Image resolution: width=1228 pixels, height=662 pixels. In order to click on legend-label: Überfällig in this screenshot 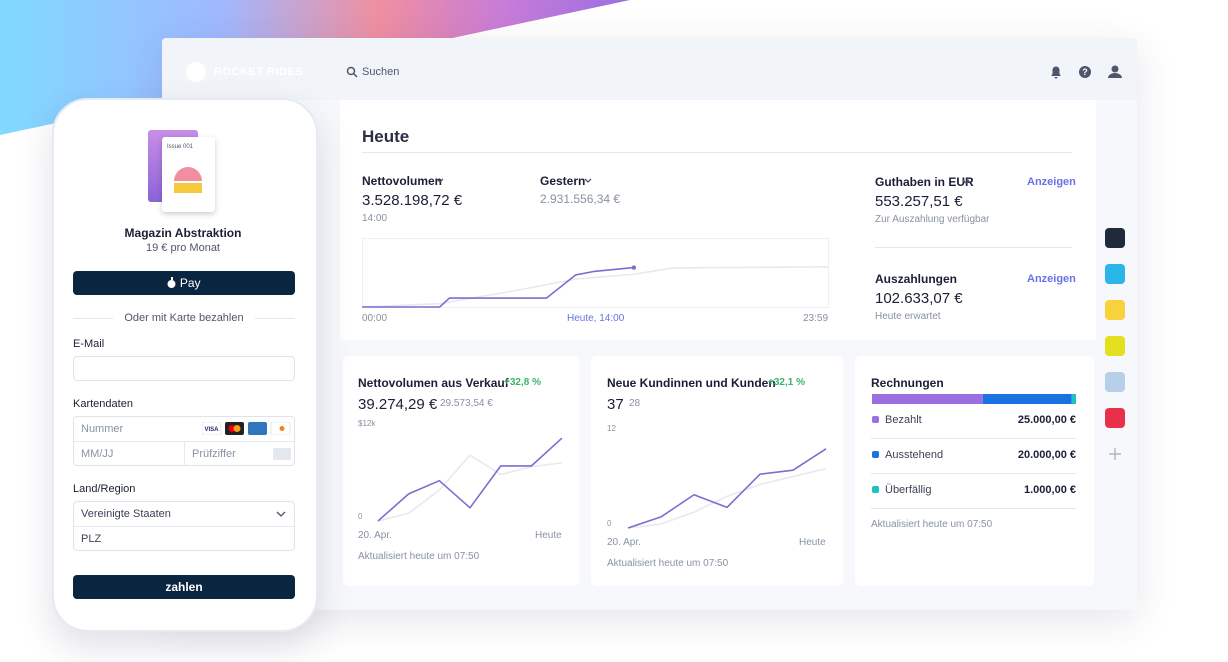, I will do `click(908, 490)`.